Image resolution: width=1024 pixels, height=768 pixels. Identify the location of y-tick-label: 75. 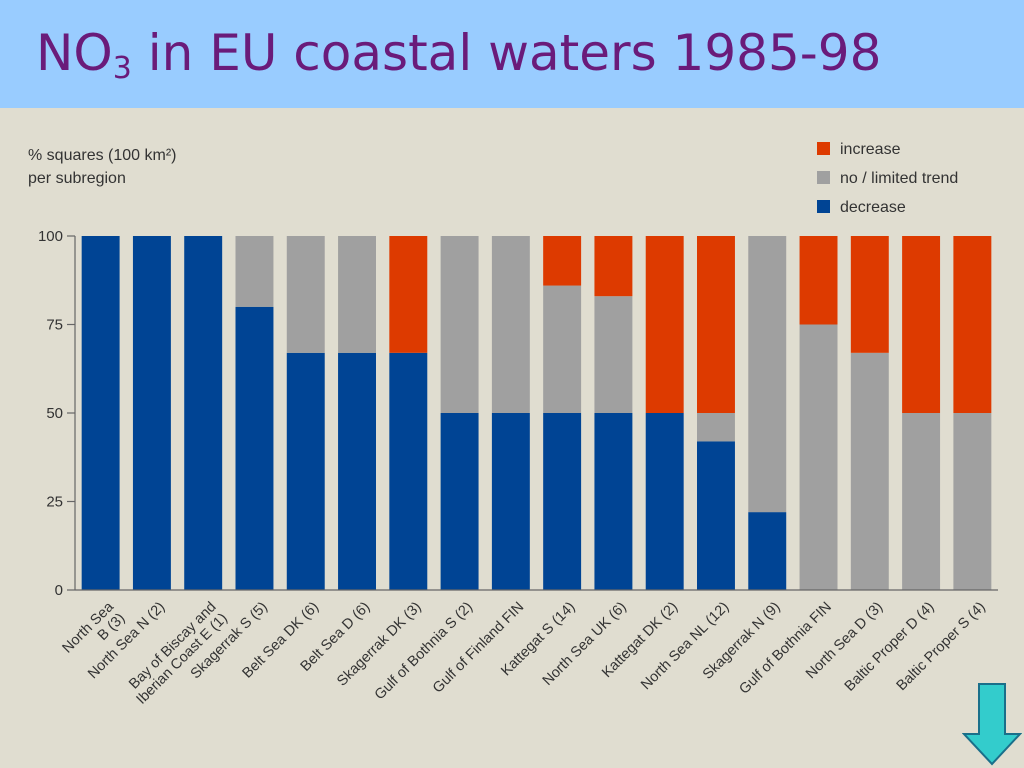
(54, 325).